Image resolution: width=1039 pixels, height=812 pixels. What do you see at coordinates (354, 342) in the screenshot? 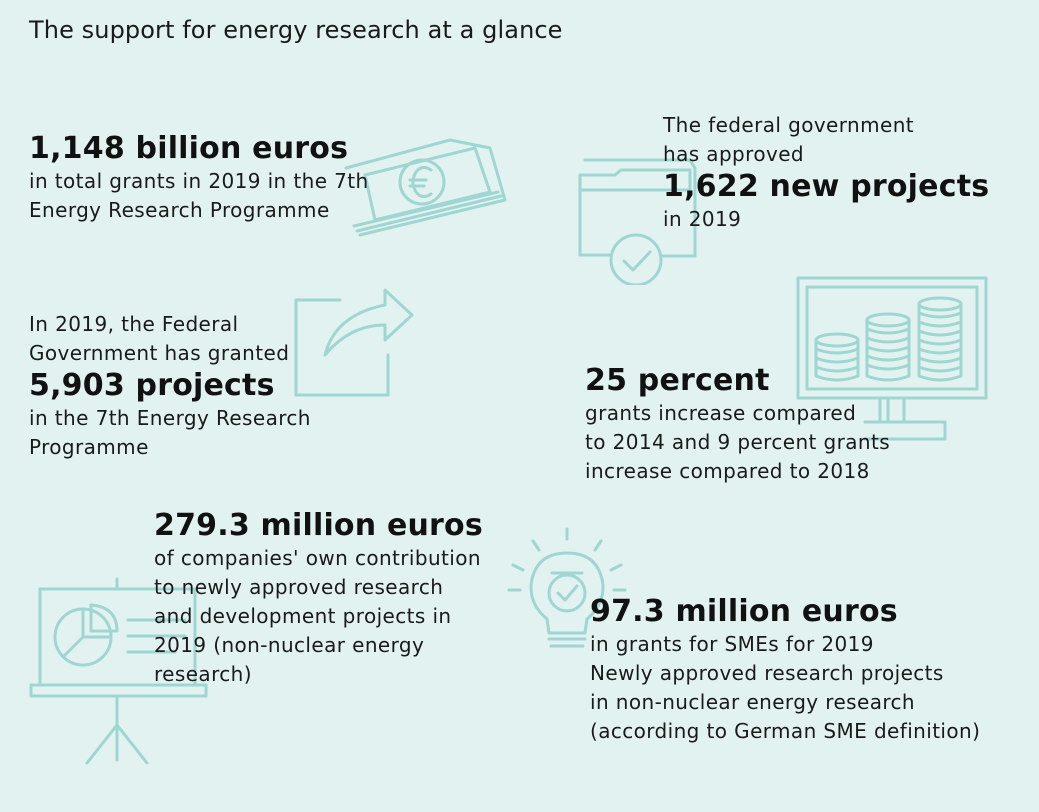
I see `share-arrow-icon` at bounding box center [354, 342].